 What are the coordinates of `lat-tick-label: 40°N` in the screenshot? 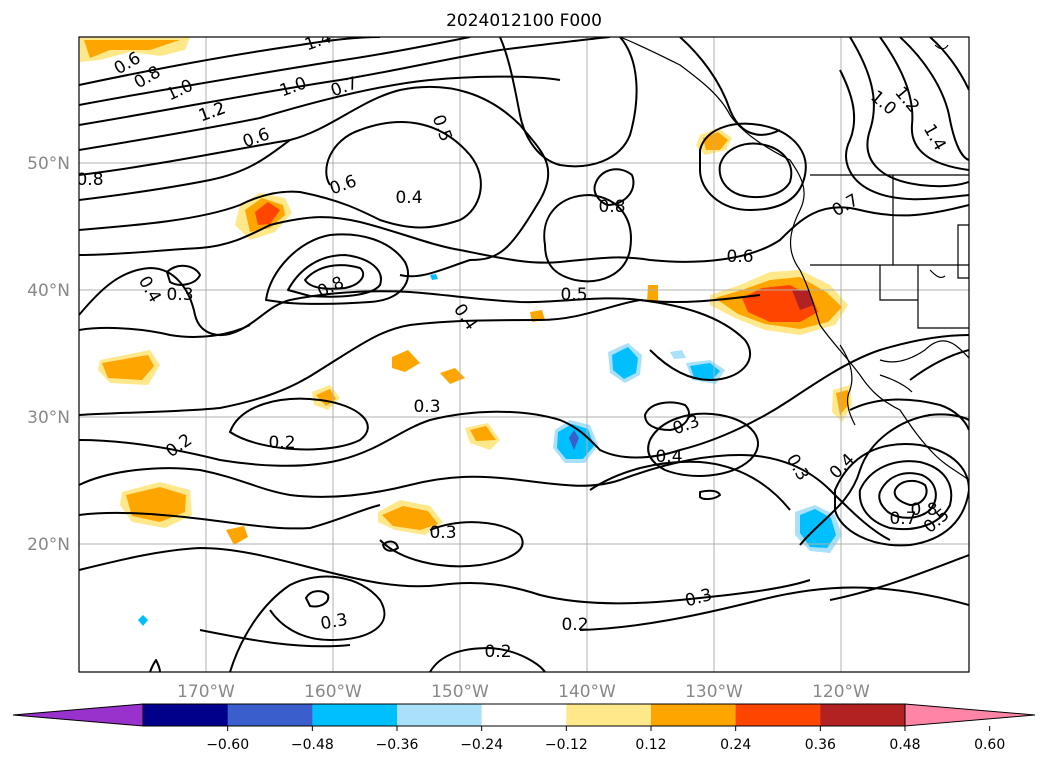 It's located at (48, 291).